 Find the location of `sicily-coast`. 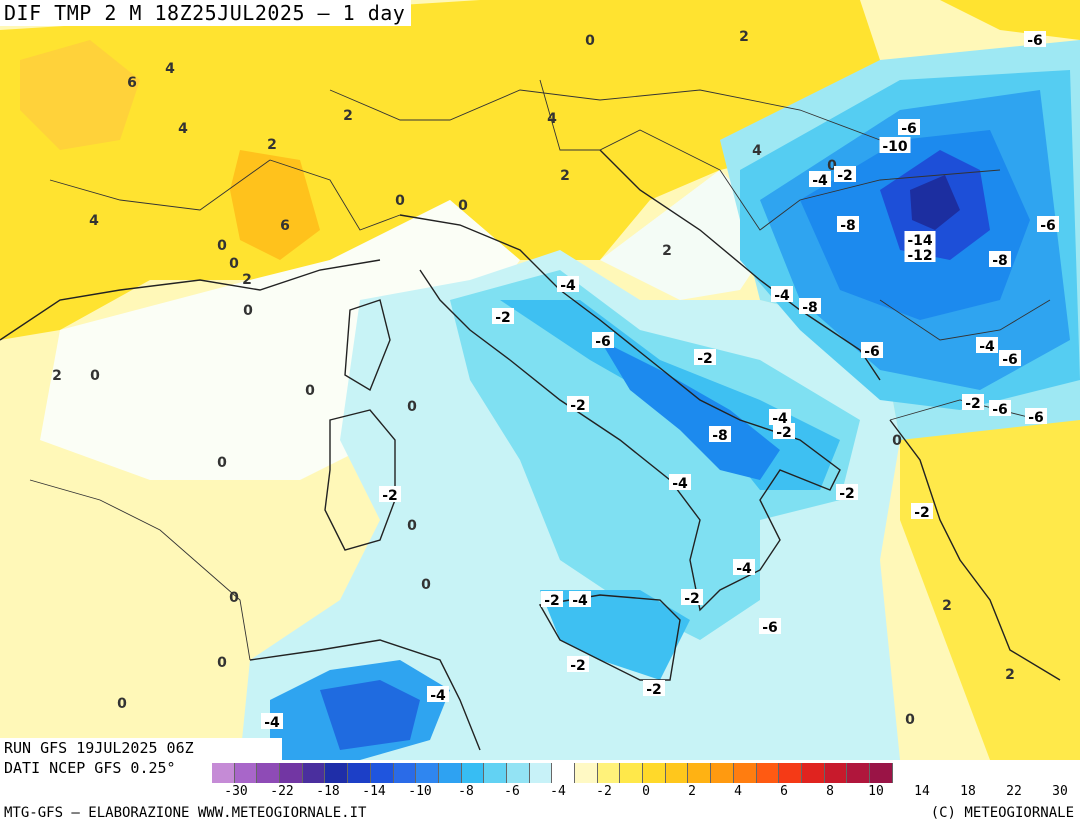

sicily-coast is located at coordinates (609, 637).